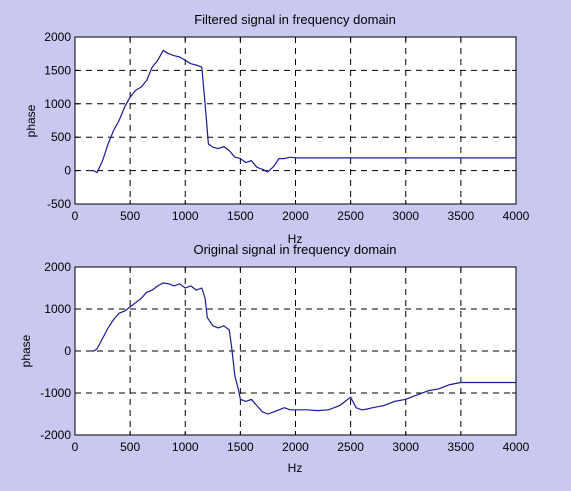 This screenshot has height=491, width=571. I want to click on bottom-plot-ytick-label: 1000, so click(57, 309).